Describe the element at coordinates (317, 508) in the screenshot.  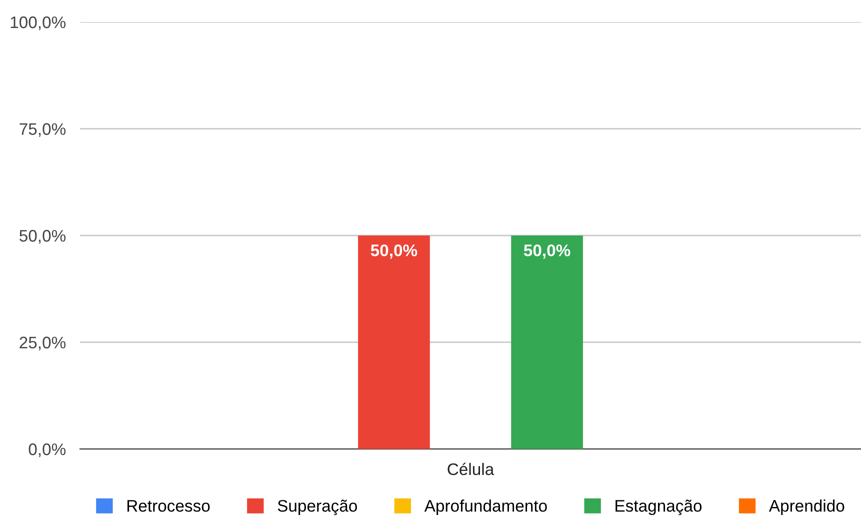
I see `legend-label: Superação` at that location.